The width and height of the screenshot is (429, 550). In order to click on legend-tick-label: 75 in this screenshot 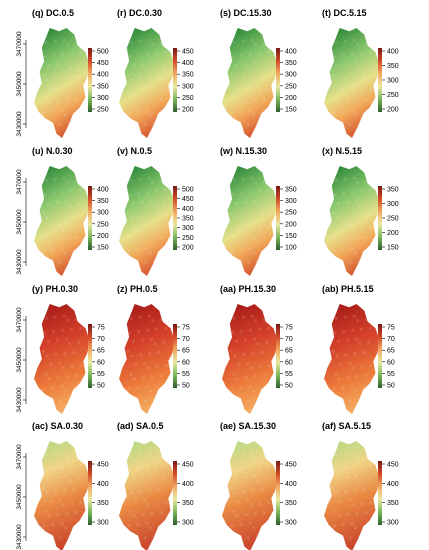, I will do `click(101, 328)`.